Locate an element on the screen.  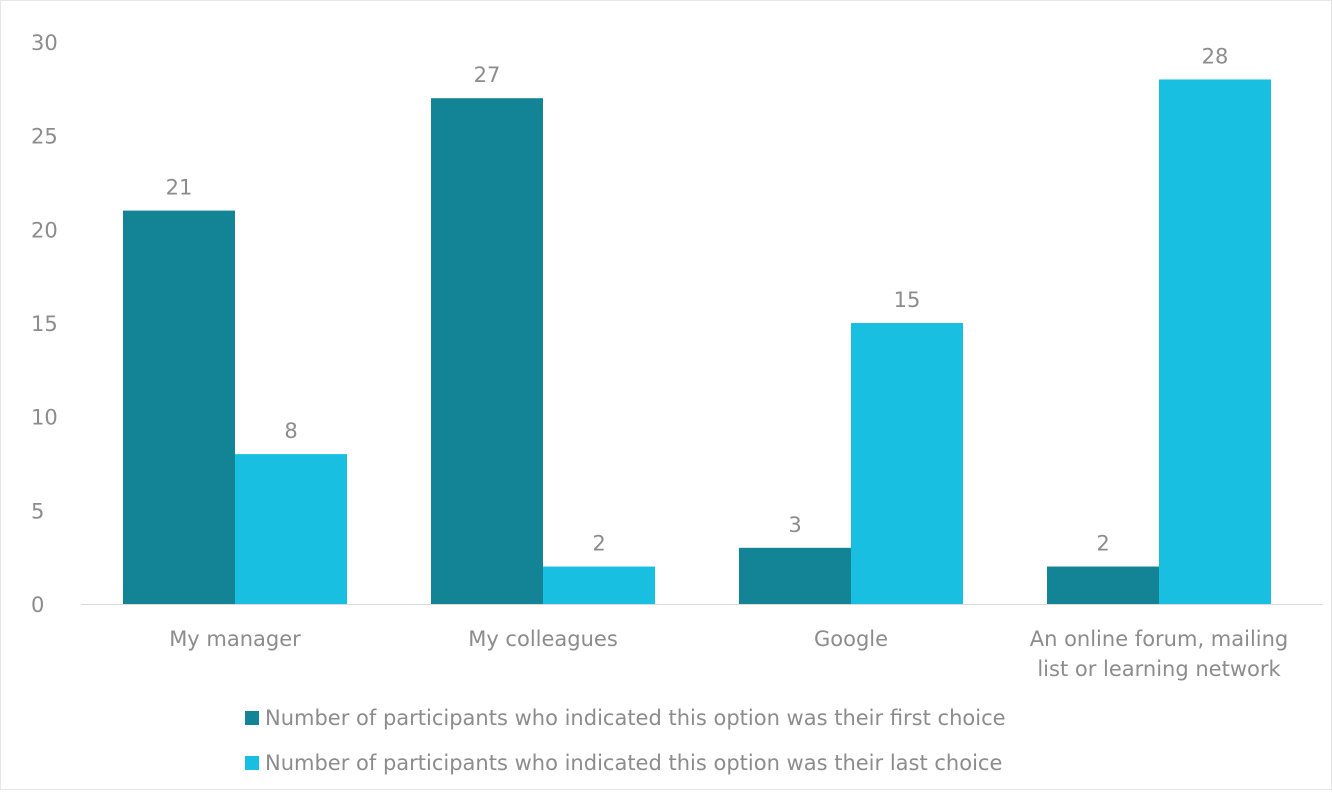
y-tick-label: 25 is located at coordinates (44, 137).